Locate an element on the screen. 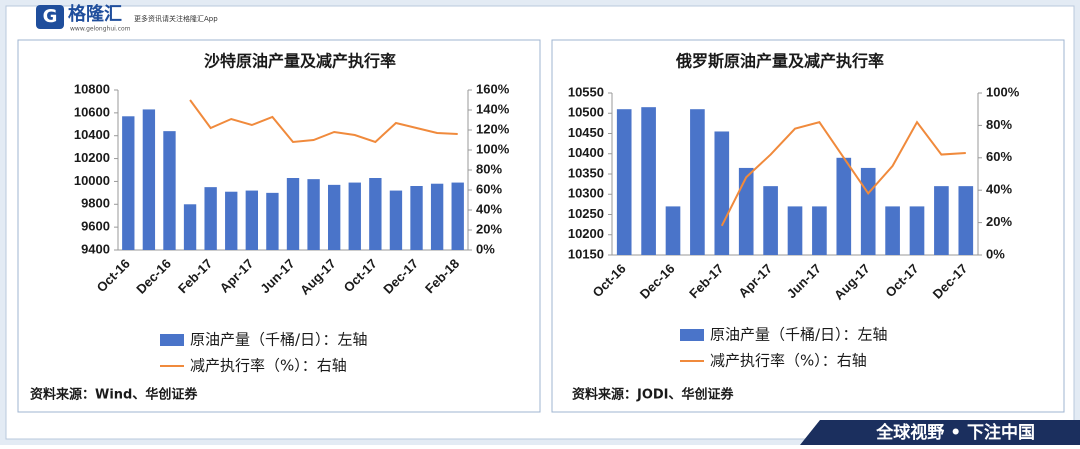 This screenshot has width=1080, height=449. chart-title: 俄罗斯原油产量及减产执行率 is located at coordinates (779, 61).